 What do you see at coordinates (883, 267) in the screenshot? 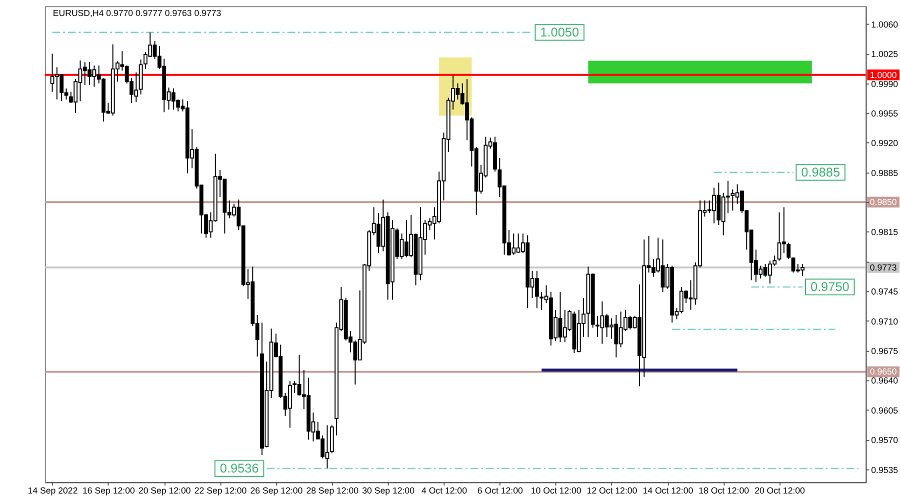
I see `ref-line-label: 0.9773` at bounding box center [883, 267].